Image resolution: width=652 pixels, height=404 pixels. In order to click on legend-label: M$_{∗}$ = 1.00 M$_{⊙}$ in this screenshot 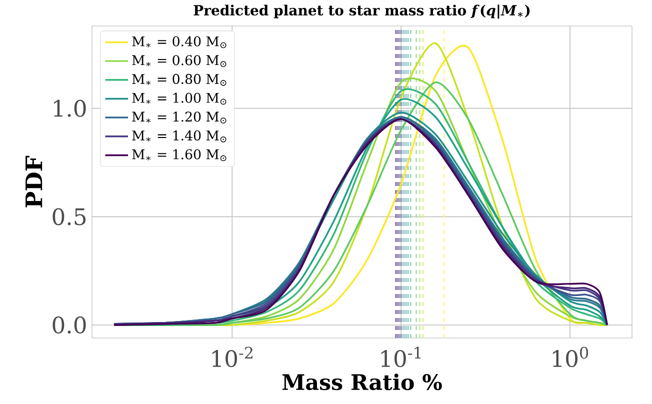, I will do `click(179, 98)`.